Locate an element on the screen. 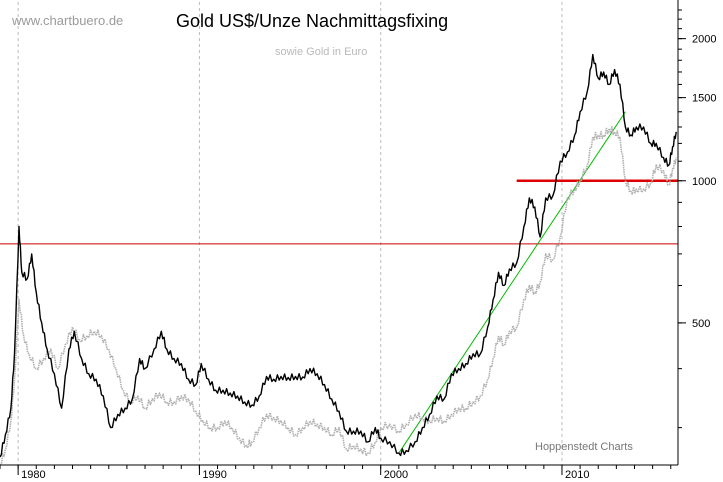 The image size is (723, 482). x-tick-label-1980: 1980 is located at coordinates (33, 475).